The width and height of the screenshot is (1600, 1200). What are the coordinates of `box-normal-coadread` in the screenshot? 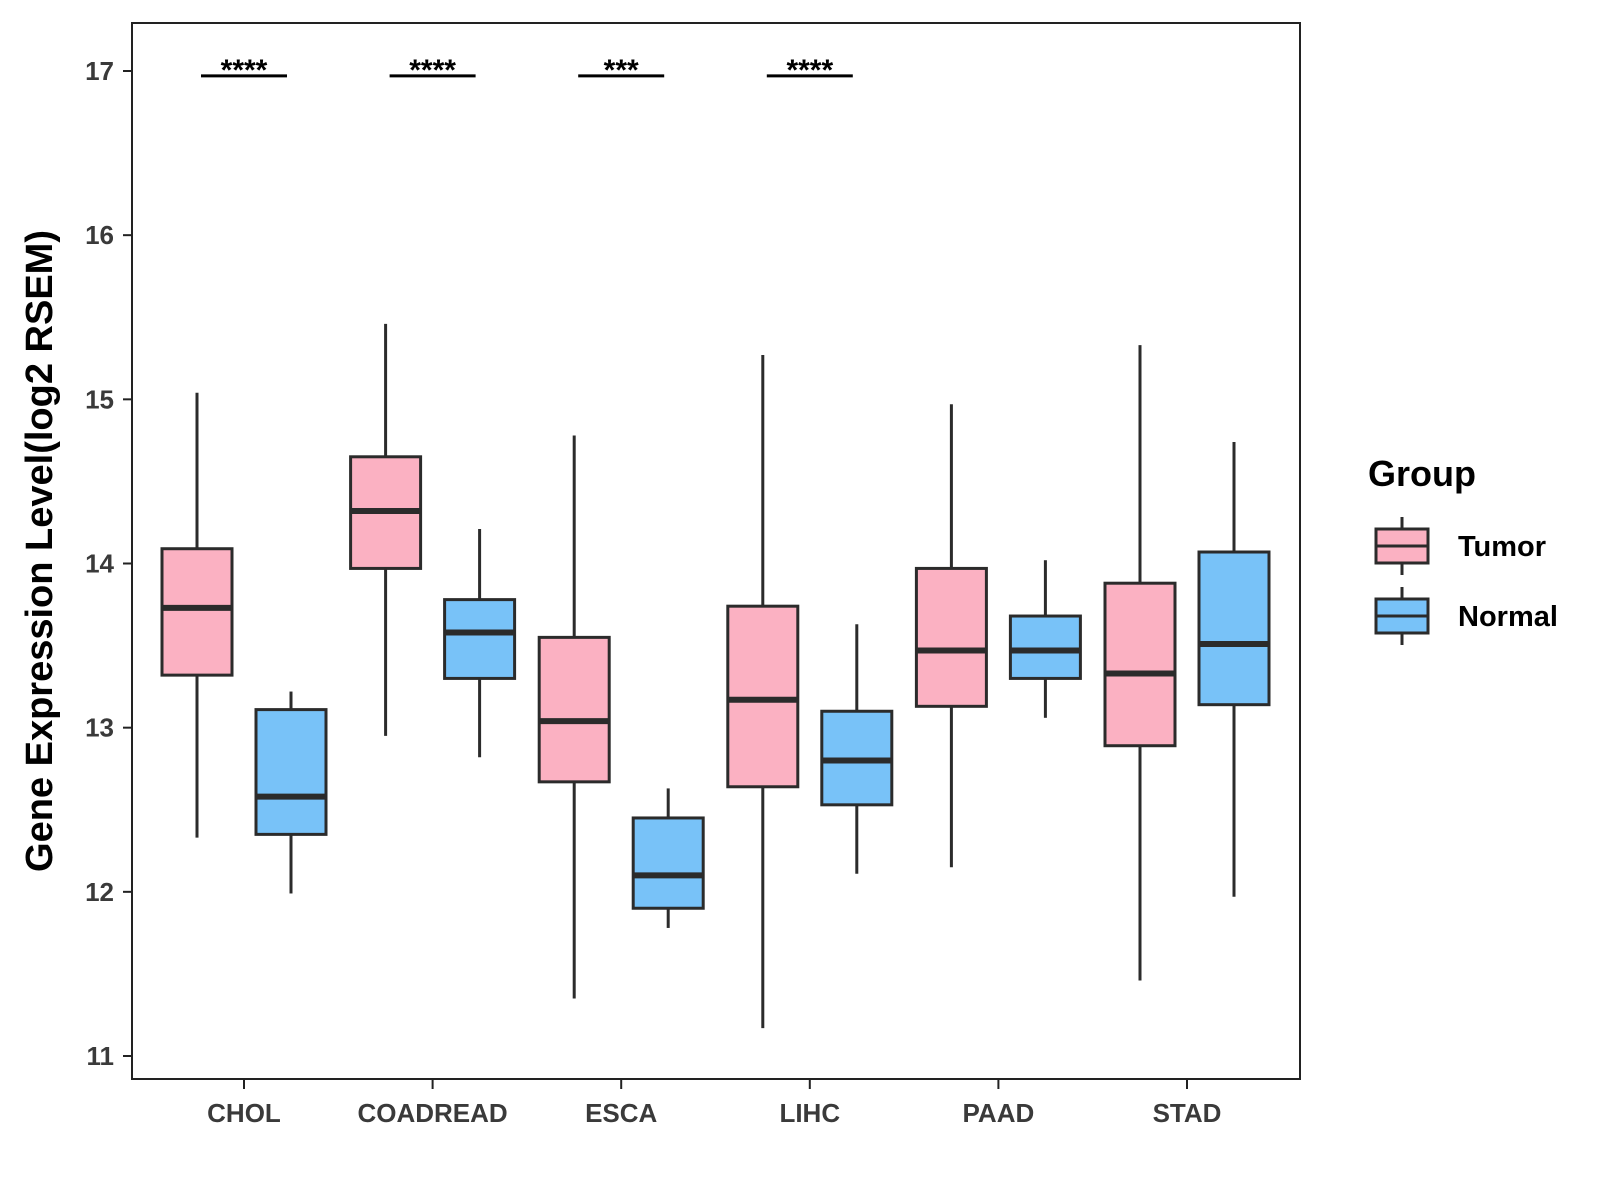 It's located at (480, 643).